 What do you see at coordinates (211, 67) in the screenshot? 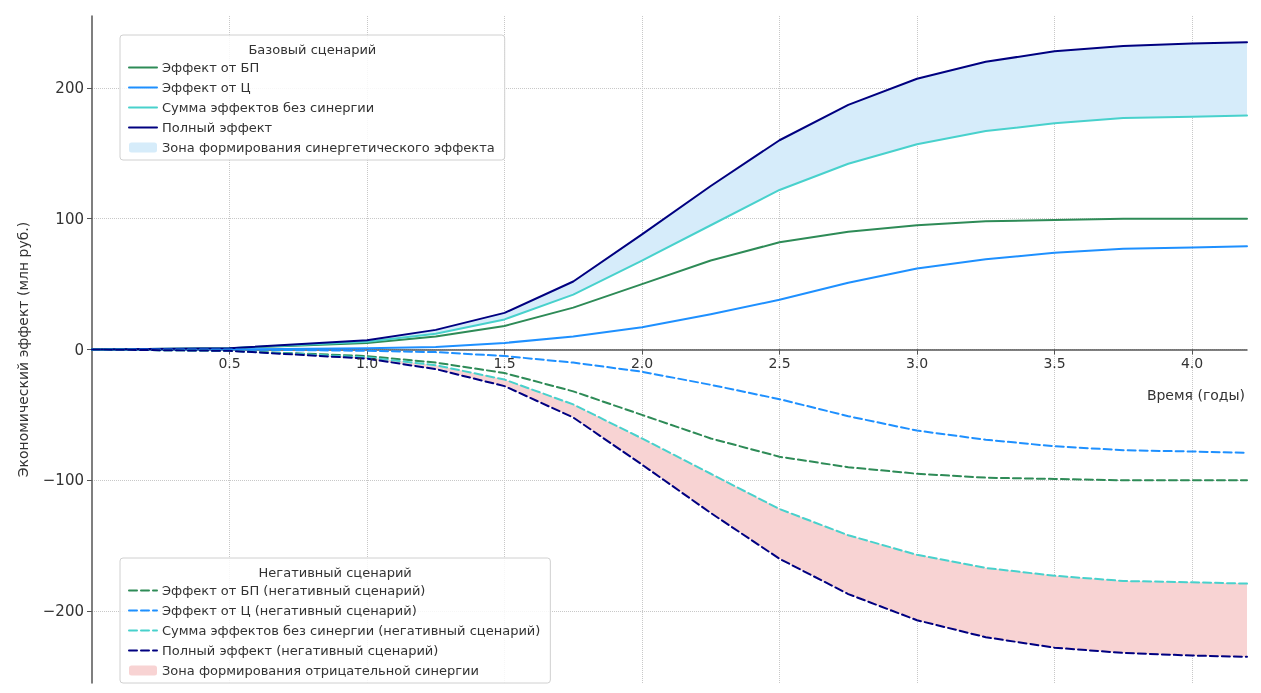
I see `legend-label: Эффект от БП` at bounding box center [211, 67].